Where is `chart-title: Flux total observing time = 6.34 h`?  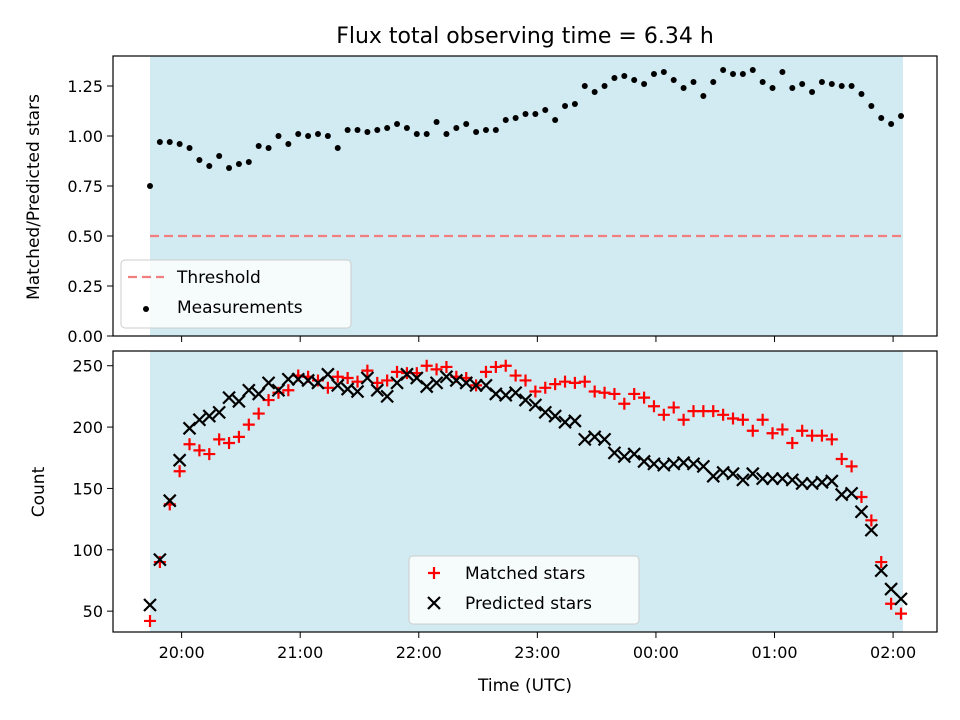
chart-title: Flux total observing time = 6.34 h is located at coordinates (525, 36).